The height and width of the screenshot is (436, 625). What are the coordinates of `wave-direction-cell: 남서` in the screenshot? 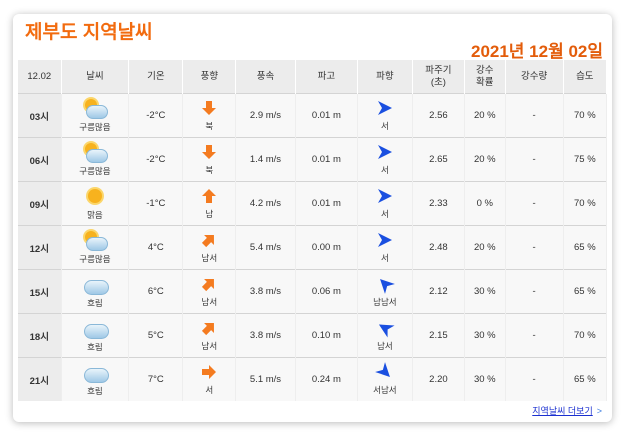 It's located at (385, 335).